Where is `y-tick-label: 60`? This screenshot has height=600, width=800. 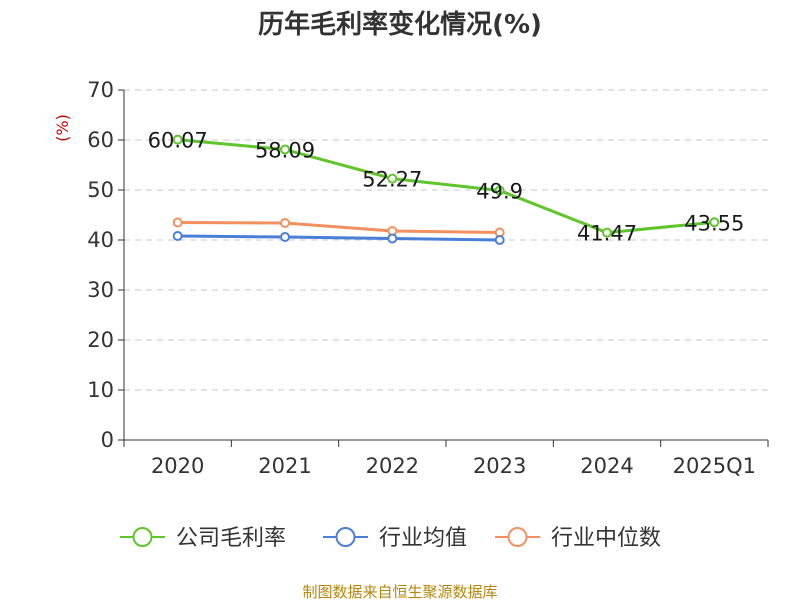
y-tick-label: 60 is located at coordinates (100, 140).